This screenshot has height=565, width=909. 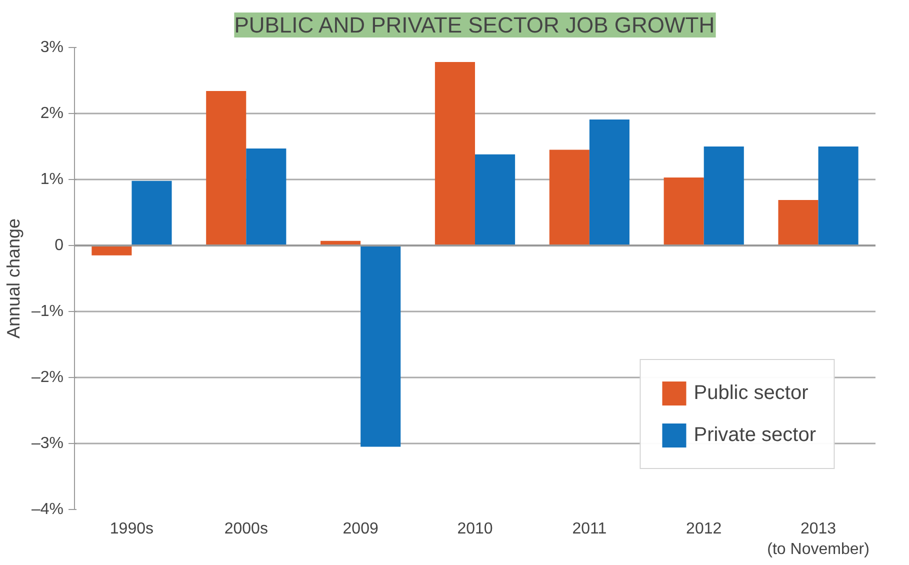 I want to click on x-tick-label: 1990s, so click(x=132, y=529).